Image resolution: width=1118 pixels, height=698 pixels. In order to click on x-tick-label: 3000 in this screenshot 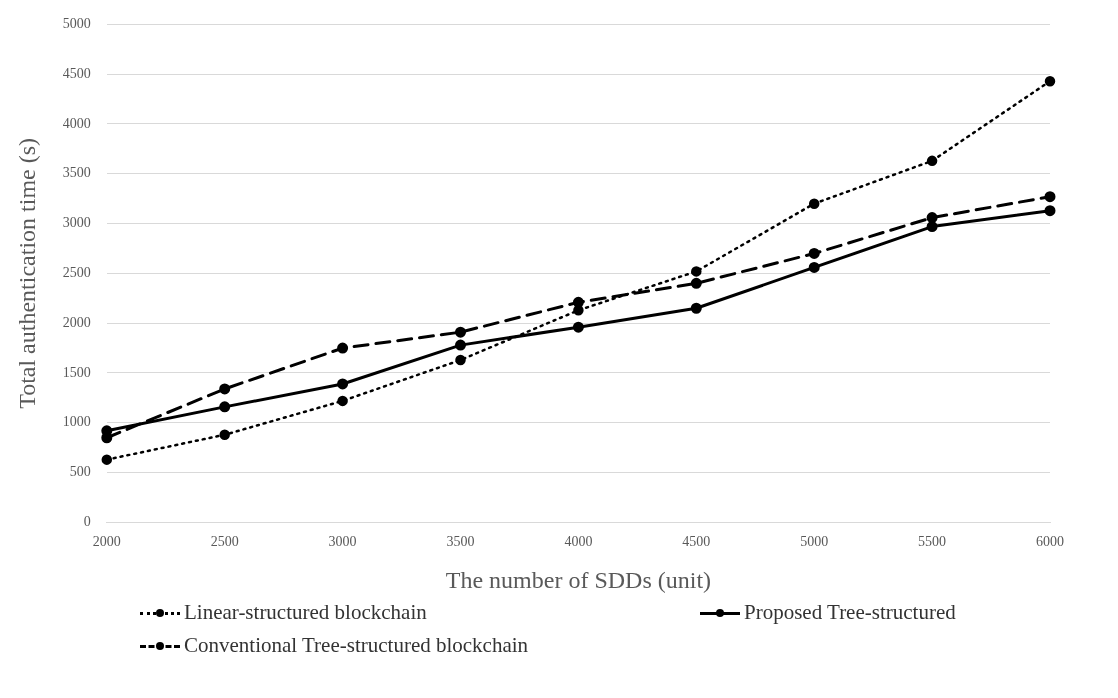, I will do `click(342, 542)`.